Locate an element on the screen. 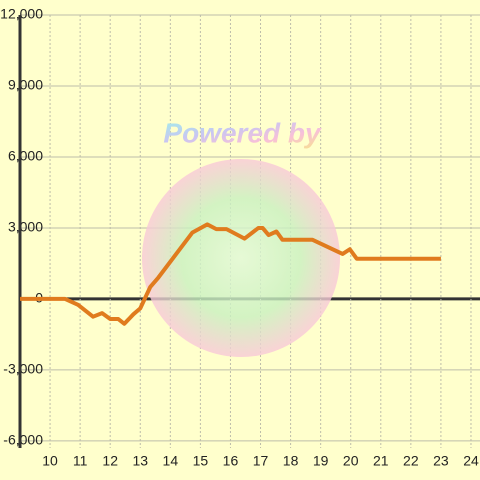  x-tick-label: 16 is located at coordinates (231, 461).